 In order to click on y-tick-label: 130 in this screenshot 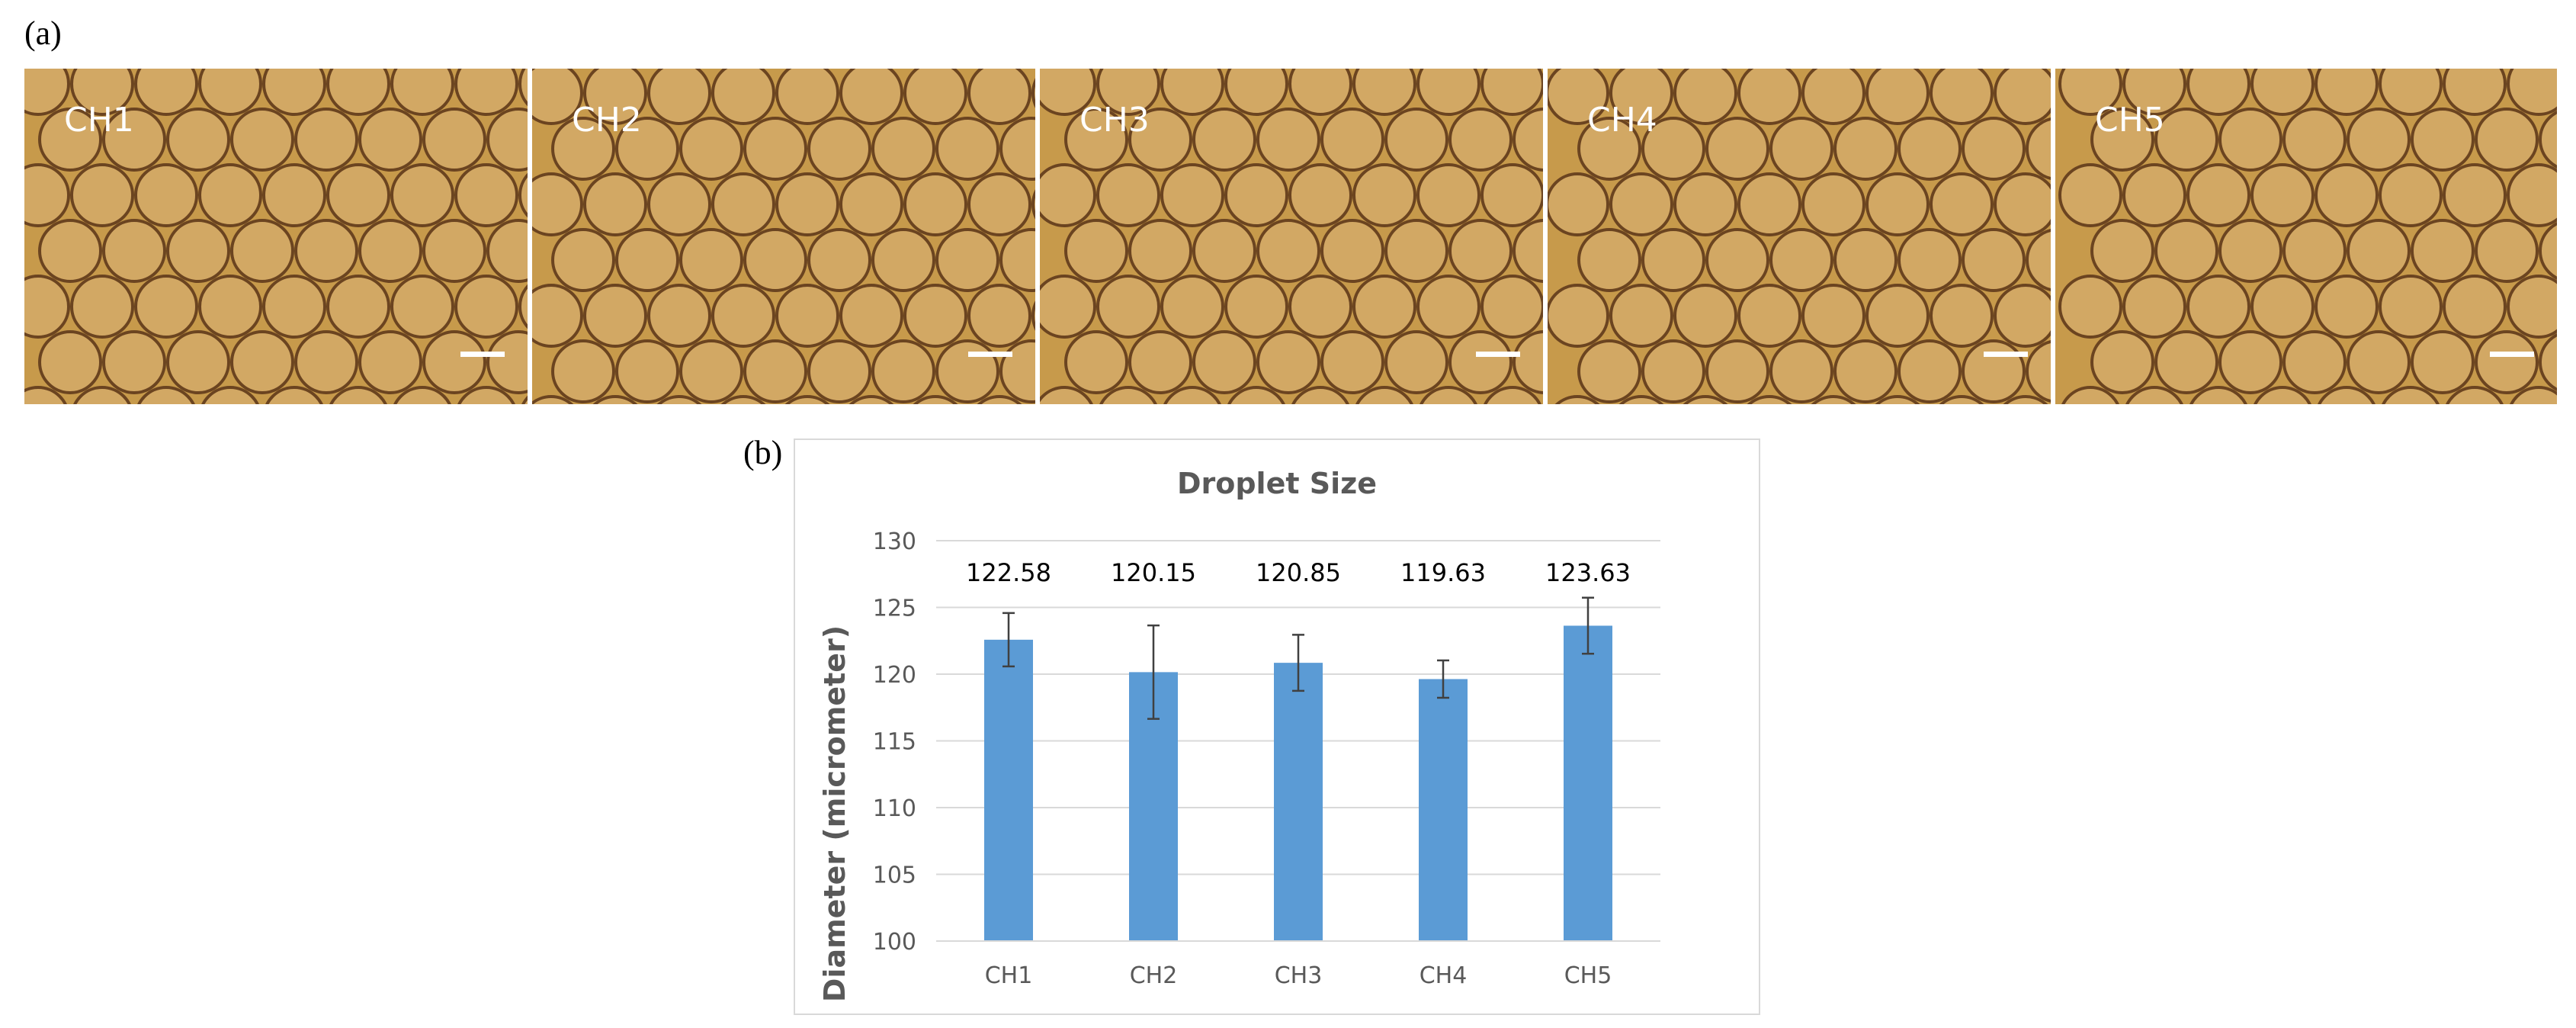, I will do `click(894, 541)`.